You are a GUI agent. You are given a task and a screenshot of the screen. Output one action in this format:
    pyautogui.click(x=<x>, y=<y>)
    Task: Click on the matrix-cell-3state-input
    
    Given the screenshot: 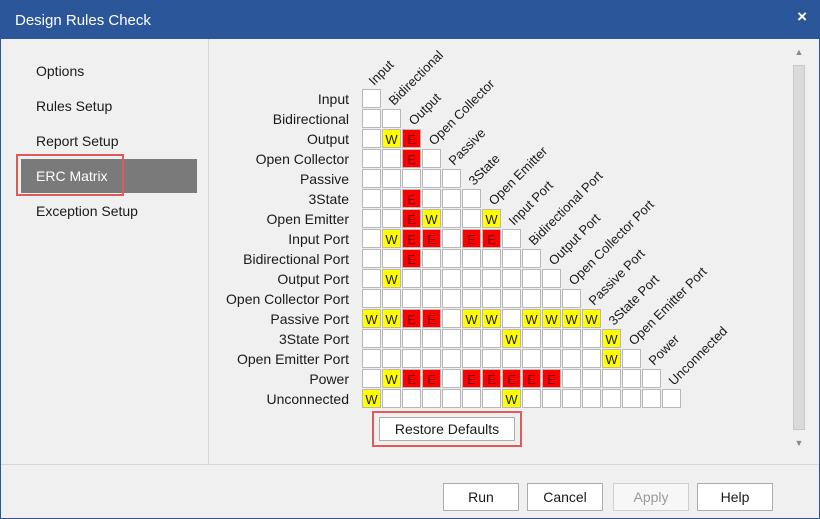 What is the action you would take?
    pyautogui.click(x=371, y=198)
    